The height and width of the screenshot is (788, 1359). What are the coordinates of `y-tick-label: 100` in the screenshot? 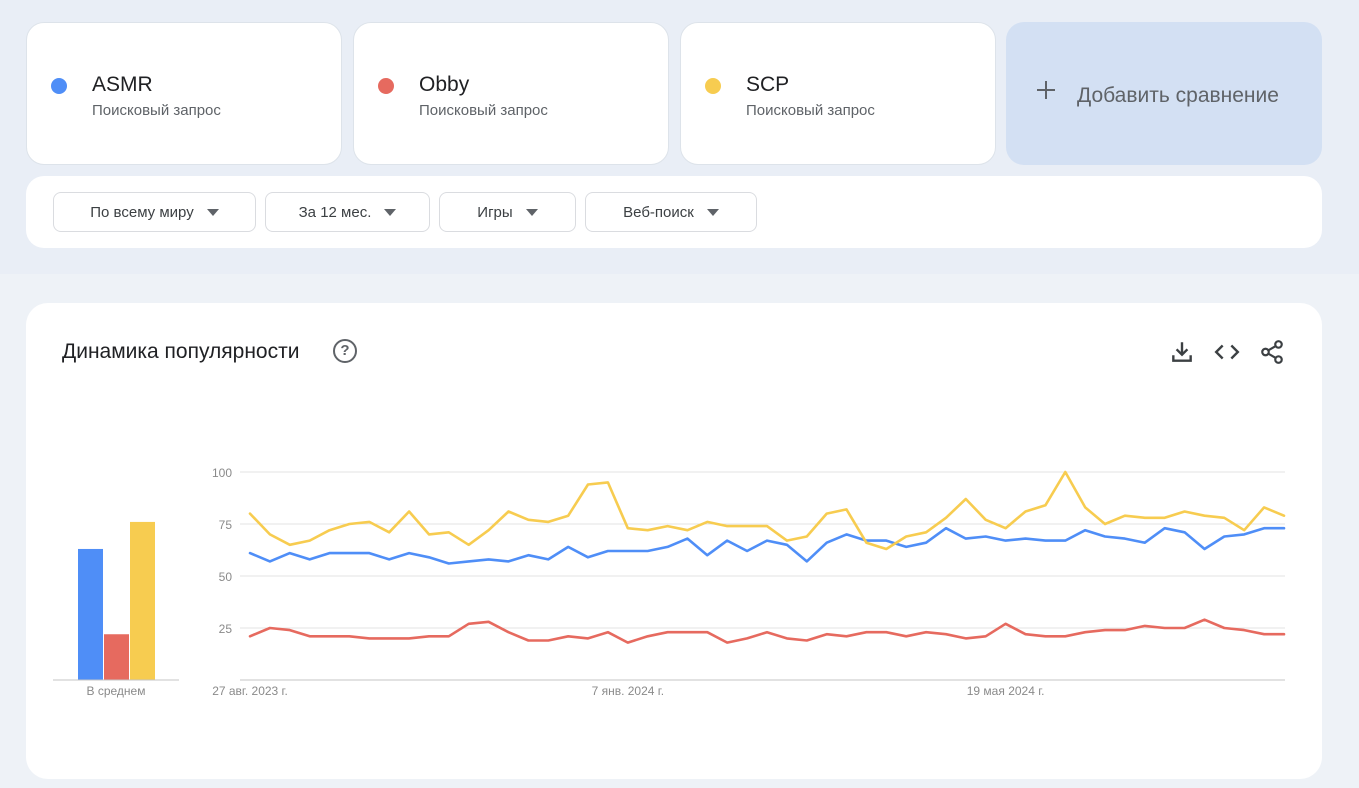 It's located at (222, 473).